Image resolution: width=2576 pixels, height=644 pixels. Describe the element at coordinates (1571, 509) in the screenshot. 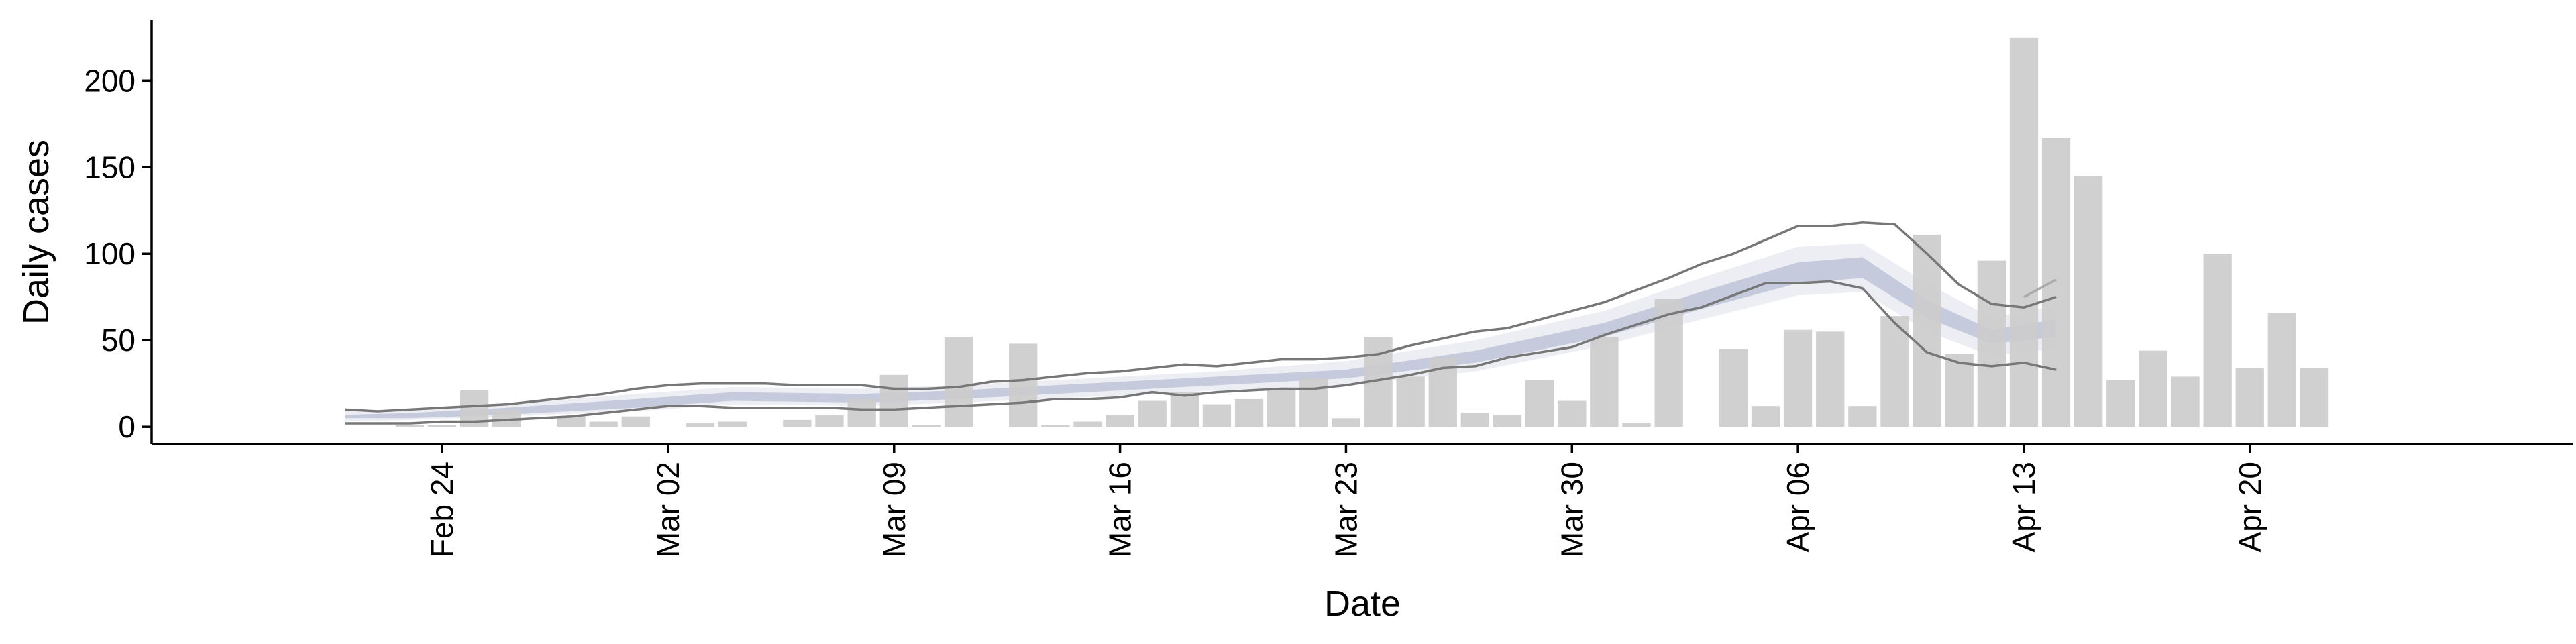

I see `x-tick-label: Mar 30` at that location.